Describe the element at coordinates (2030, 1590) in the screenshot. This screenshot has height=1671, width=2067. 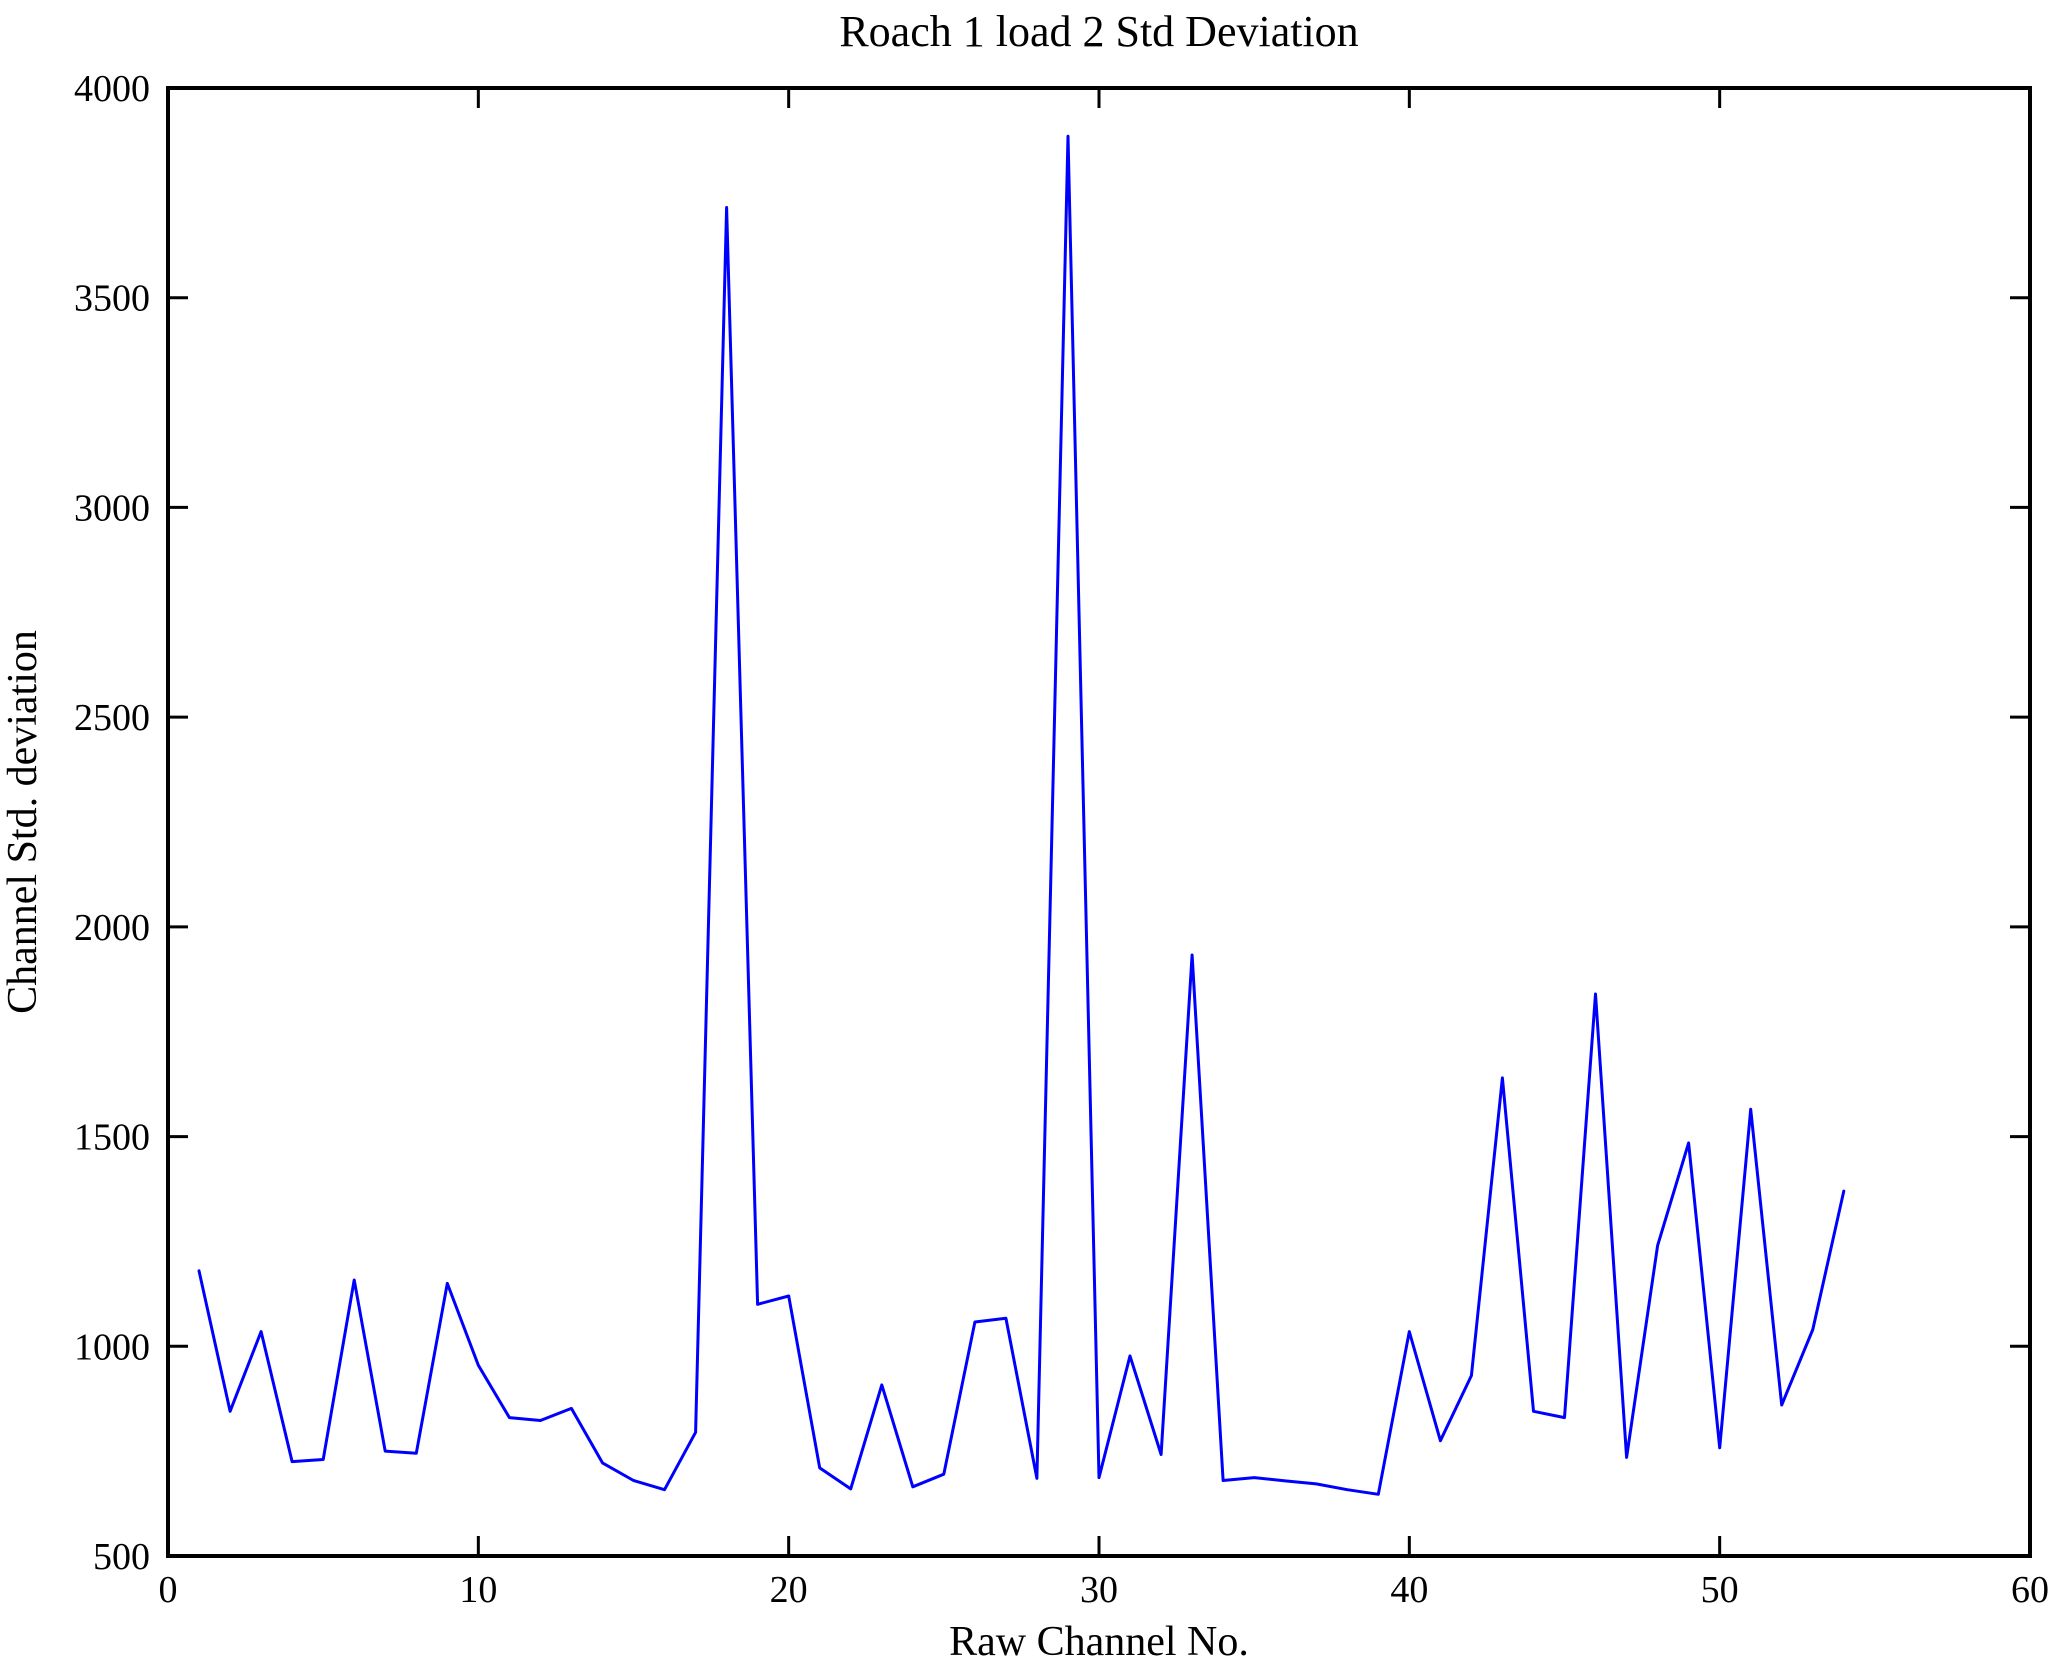
I see `x-tick-label: 60` at that location.